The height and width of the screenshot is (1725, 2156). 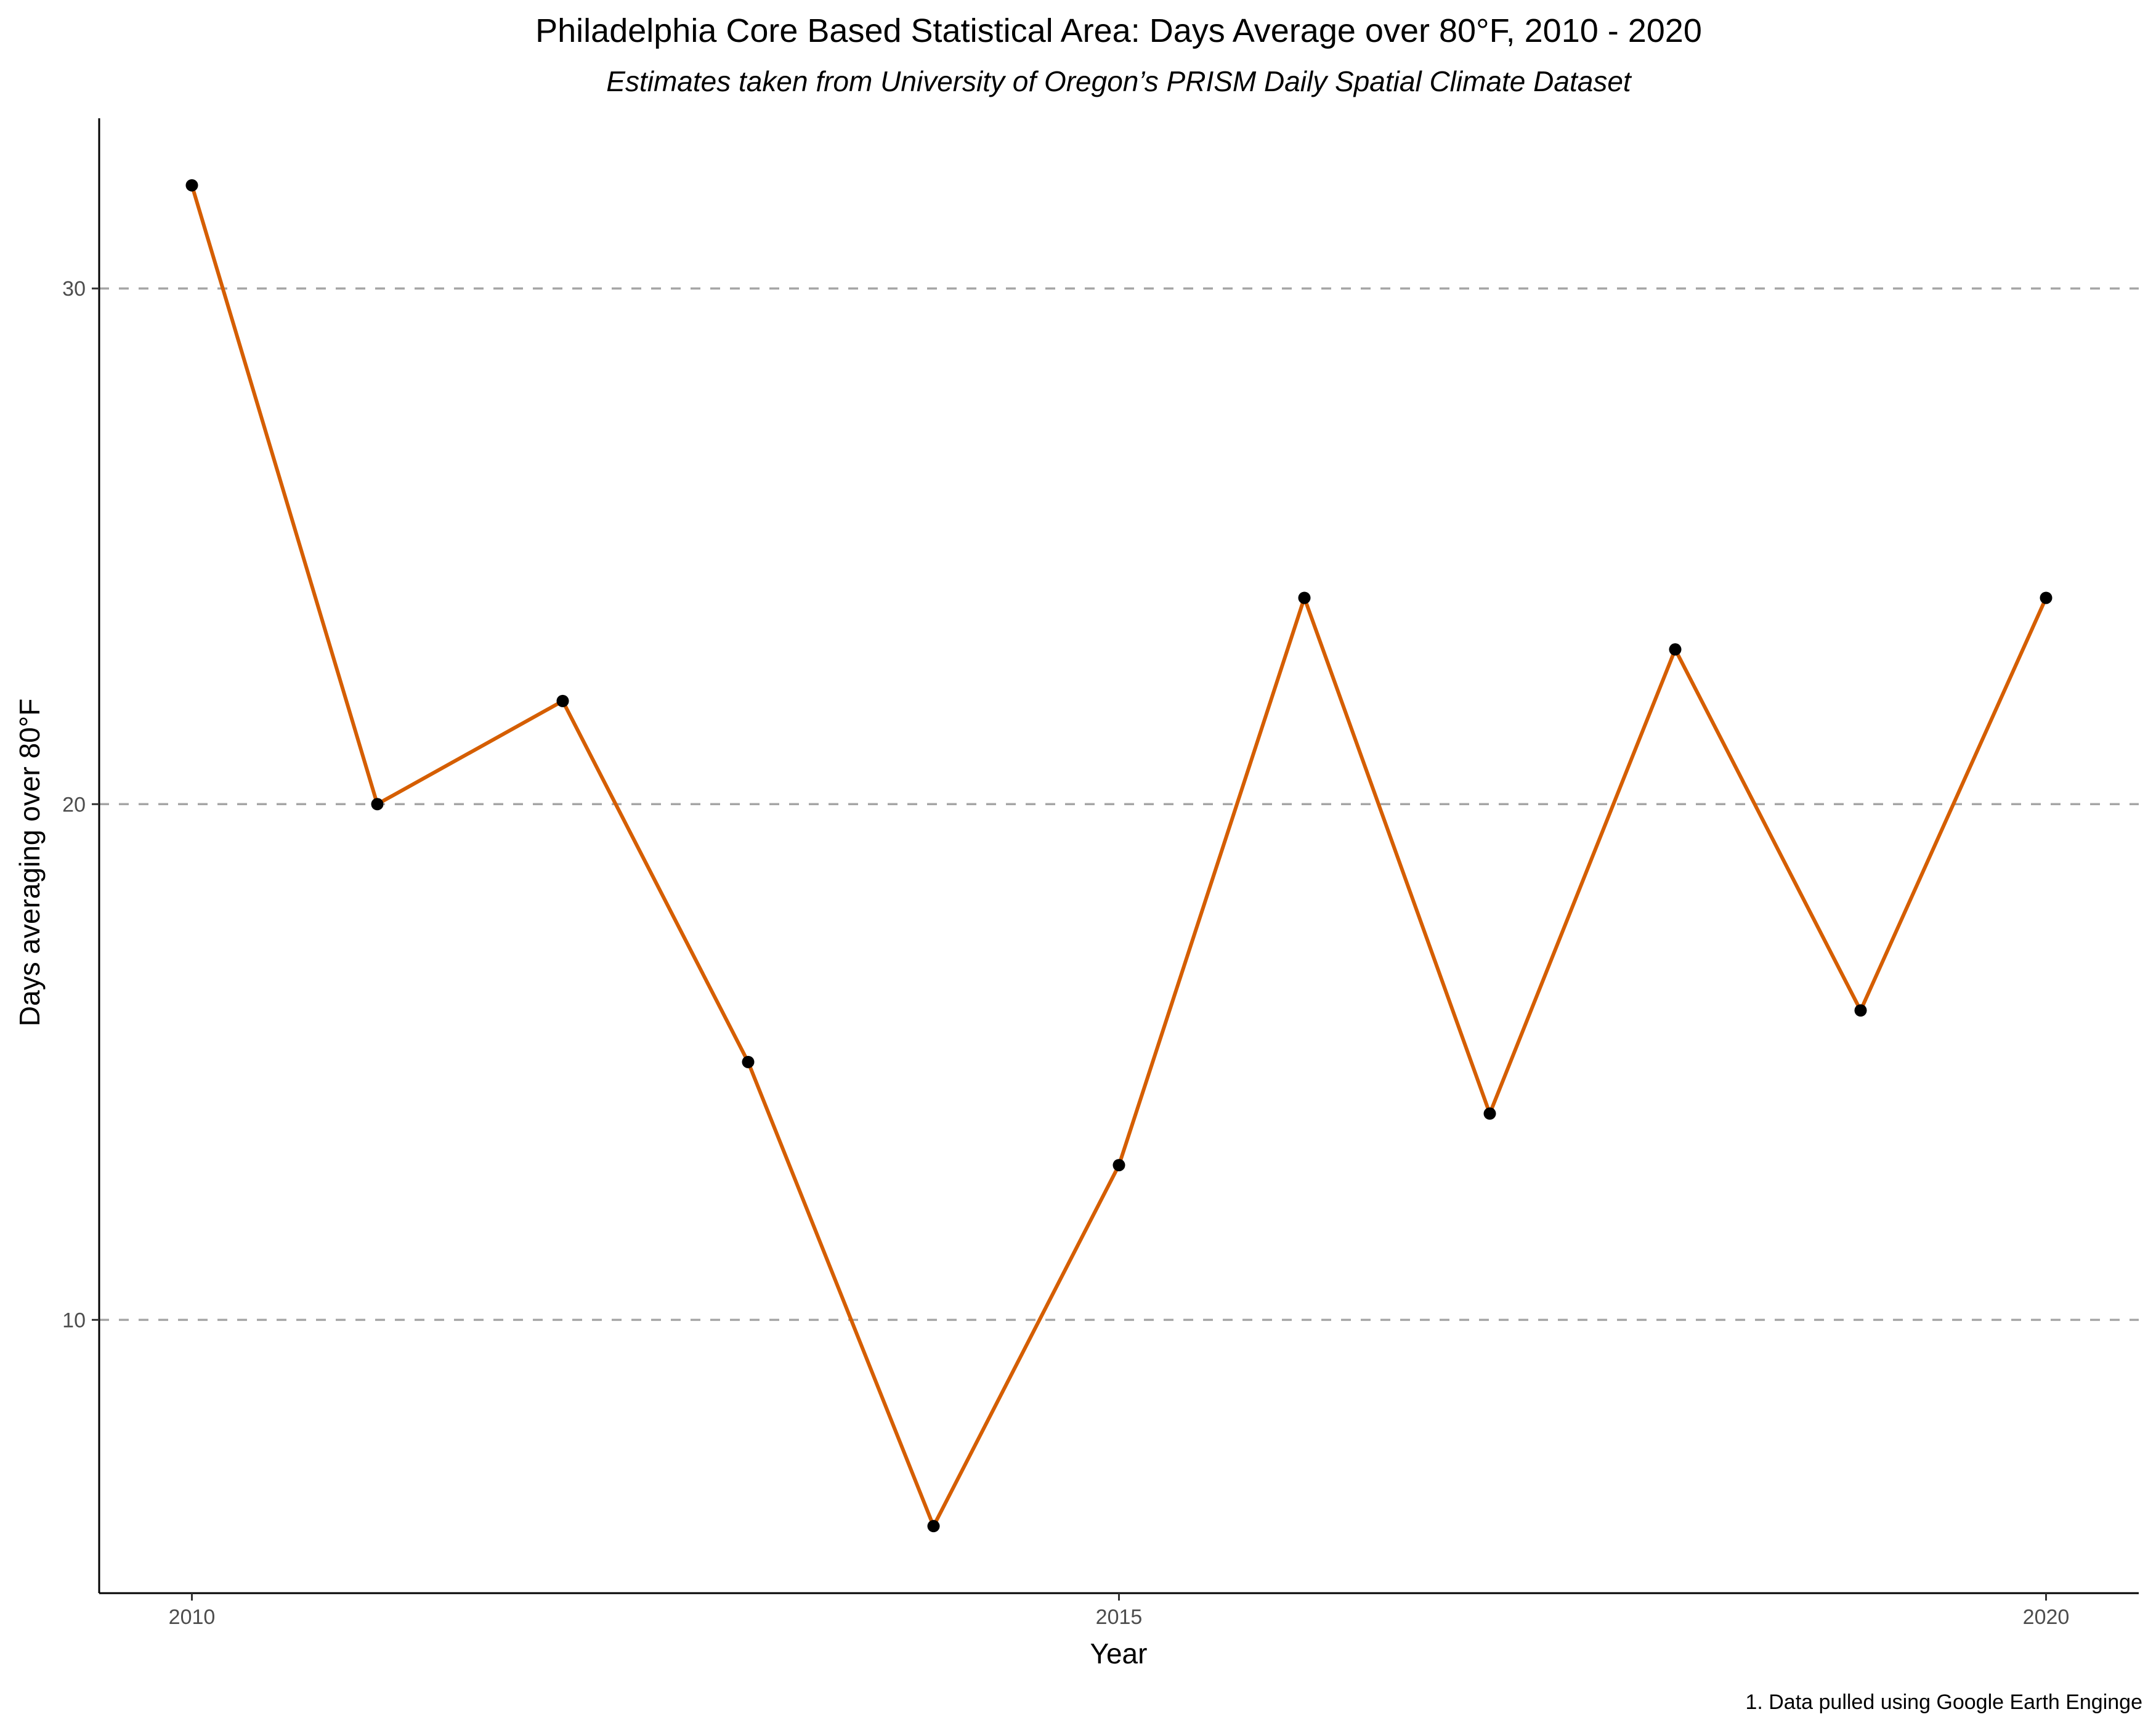 What do you see at coordinates (74, 1320) in the screenshot?
I see `y-tick-label: 10` at bounding box center [74, 1320].